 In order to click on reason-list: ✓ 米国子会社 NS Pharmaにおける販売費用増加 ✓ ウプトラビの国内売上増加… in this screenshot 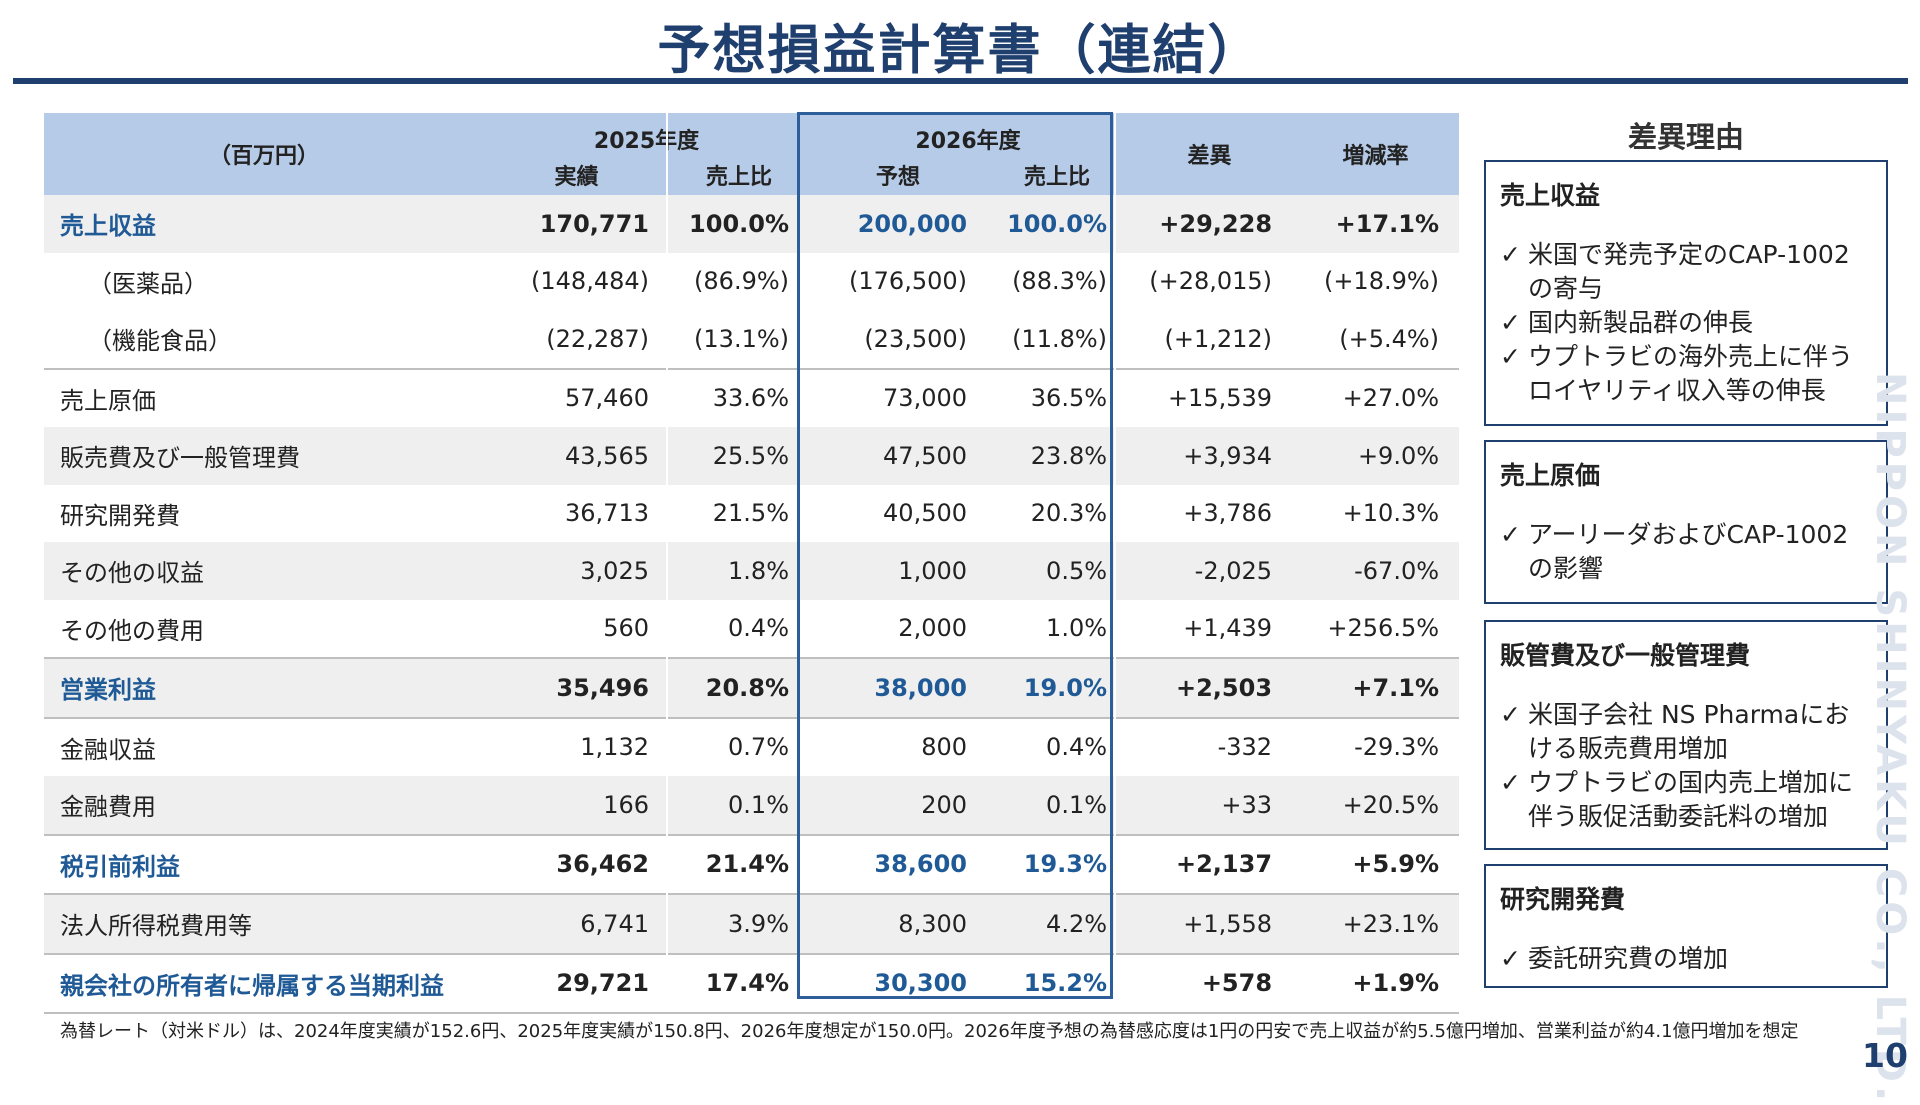, I will do `click(1686, 766)`.